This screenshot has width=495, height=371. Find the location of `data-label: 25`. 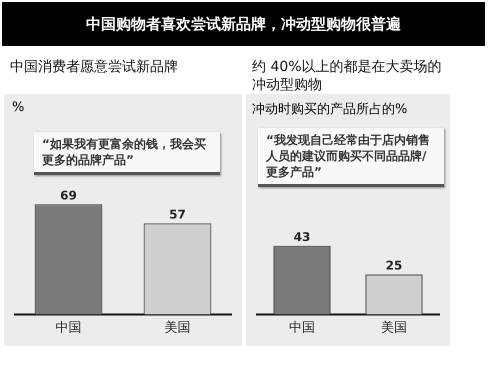

data-label: 25 is located at coordinates (394, 265).